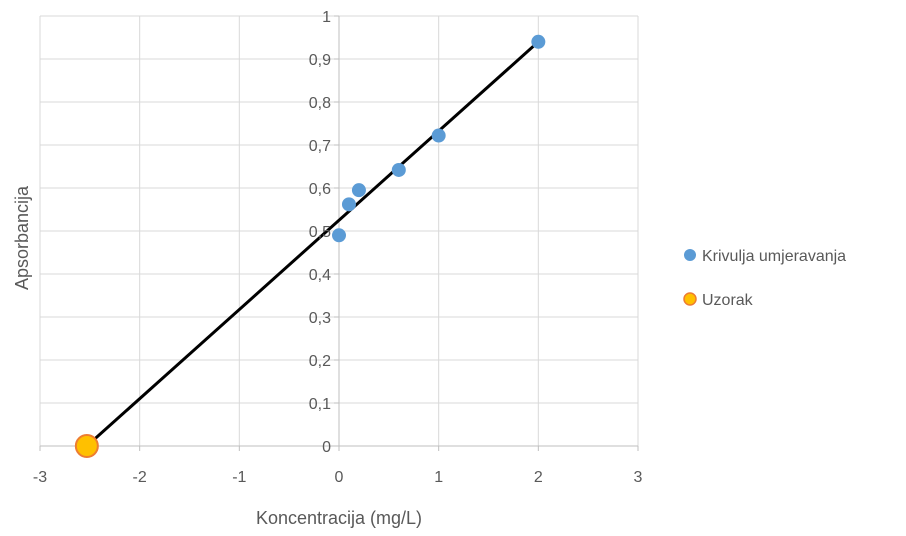 This screenshot has height=536, width=906. What do you see at coordinates (22, 237) in the screenshot?
I see `y-axis-title: Apsorbancija` at bounding box center [22, 237].